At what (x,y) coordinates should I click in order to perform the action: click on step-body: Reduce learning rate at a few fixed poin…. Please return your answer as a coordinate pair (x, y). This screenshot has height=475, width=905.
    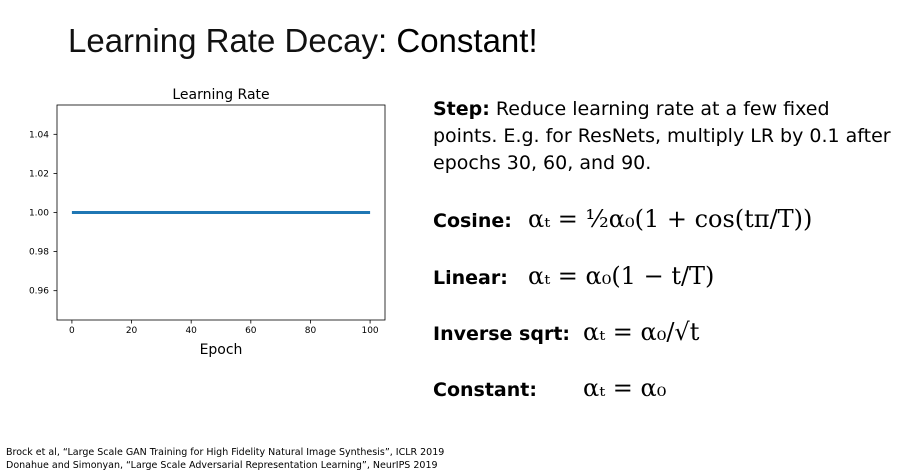
    Looking at the image, I should click on (662, 136).